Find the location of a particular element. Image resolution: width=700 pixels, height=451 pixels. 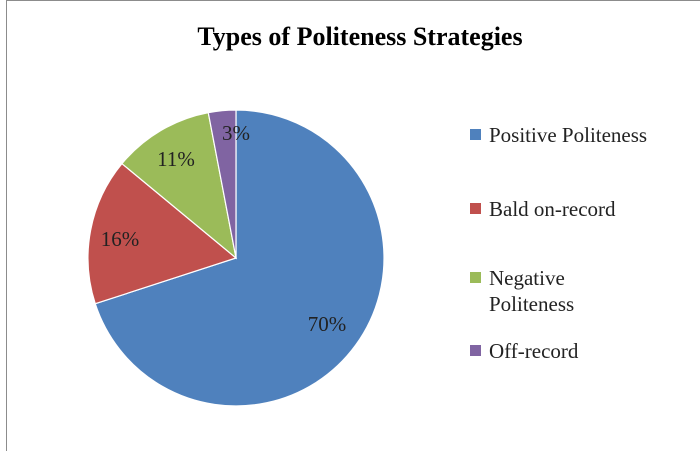

legend-label: Positive Politeness is located at coordinates (568, 135).